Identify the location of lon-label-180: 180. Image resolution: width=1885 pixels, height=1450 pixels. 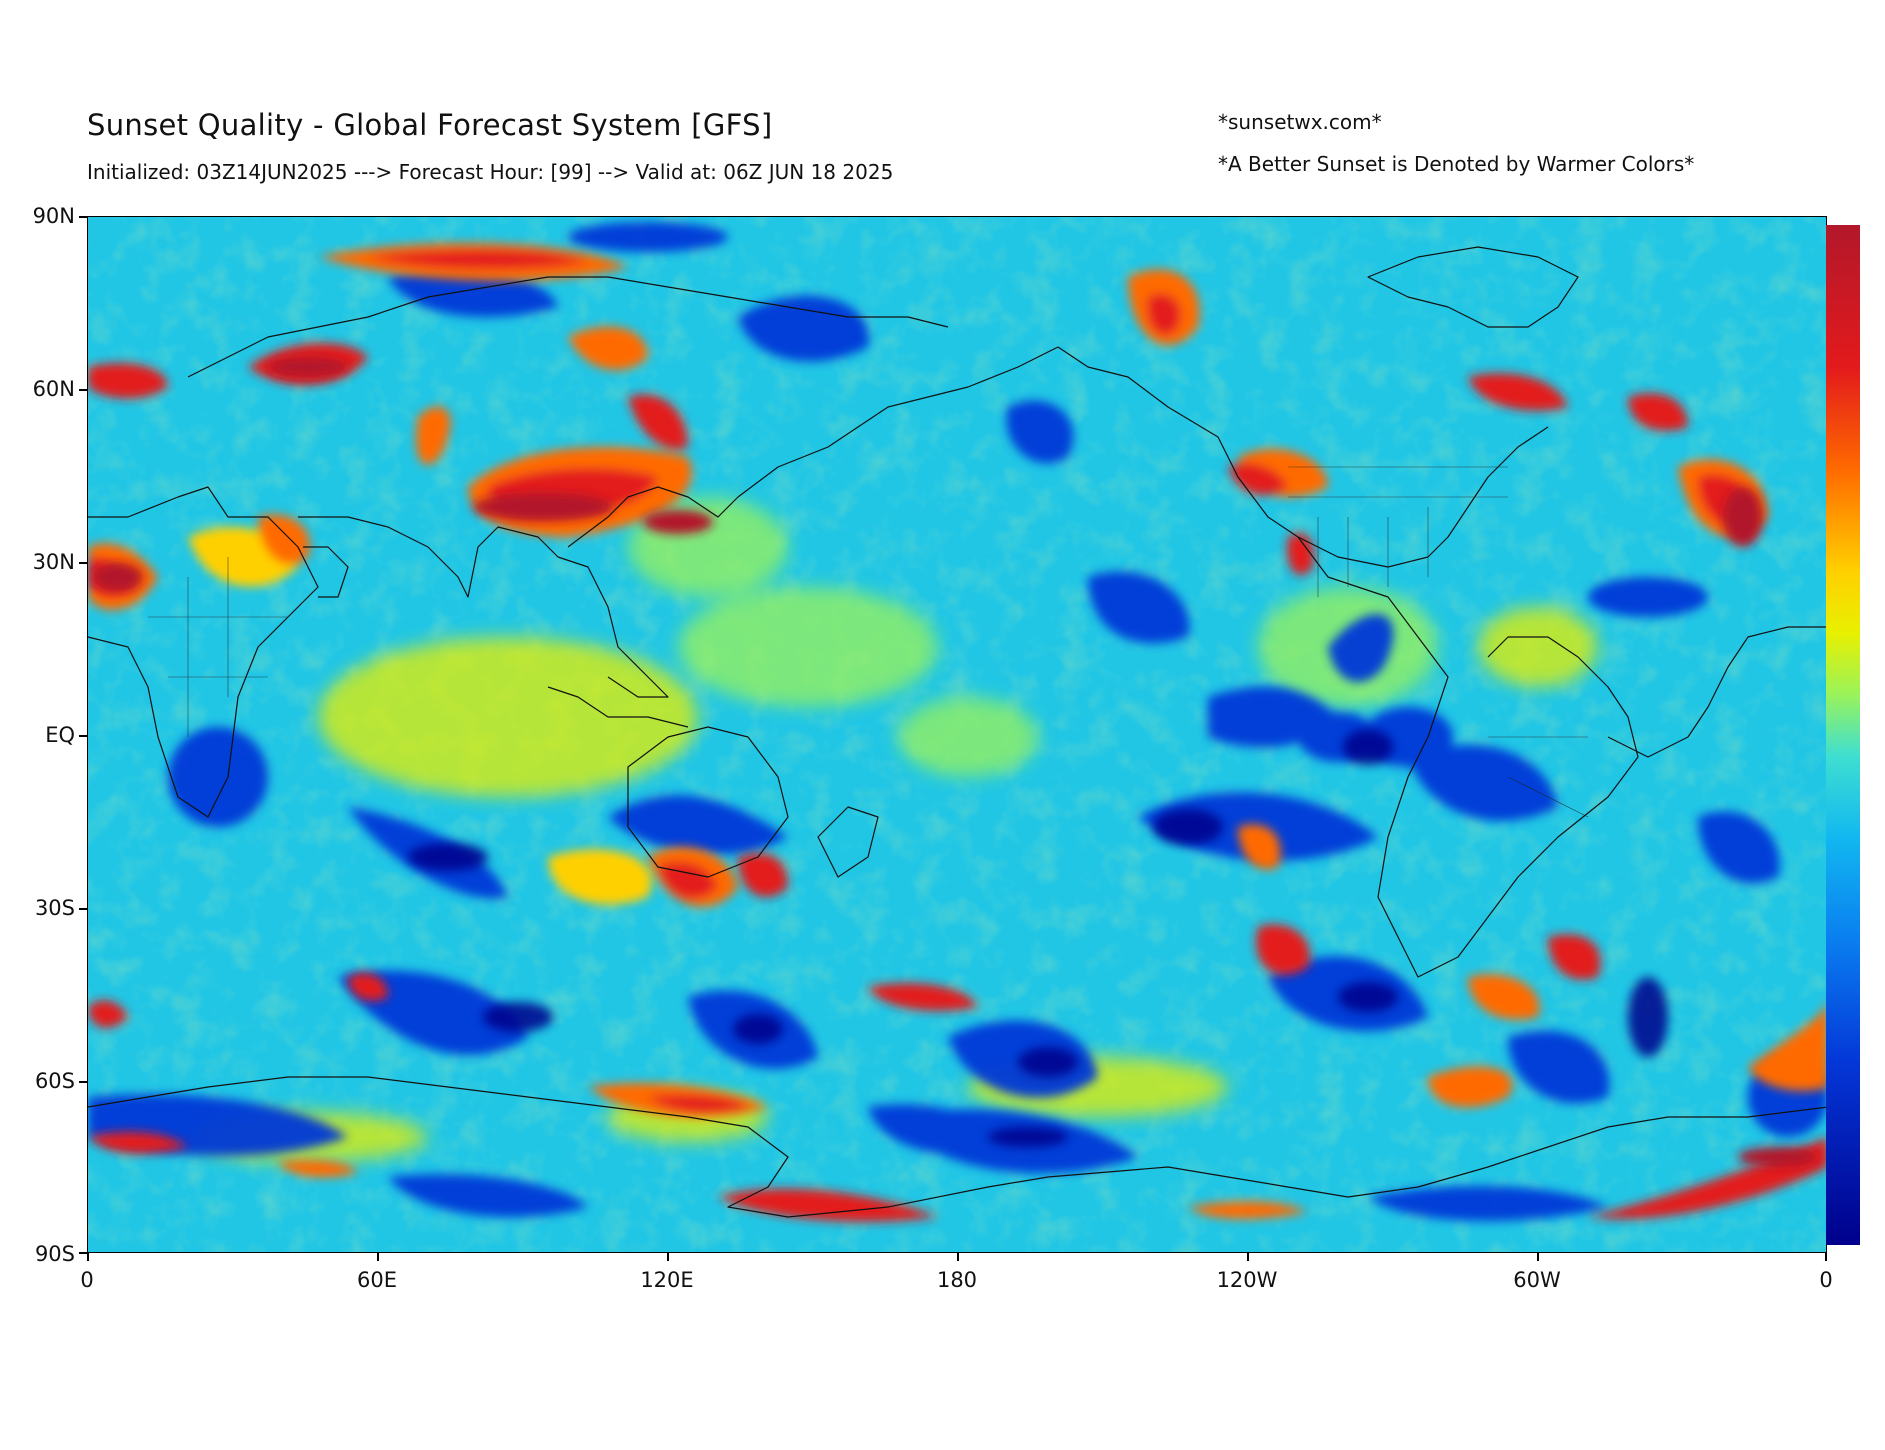
(957, 1280).